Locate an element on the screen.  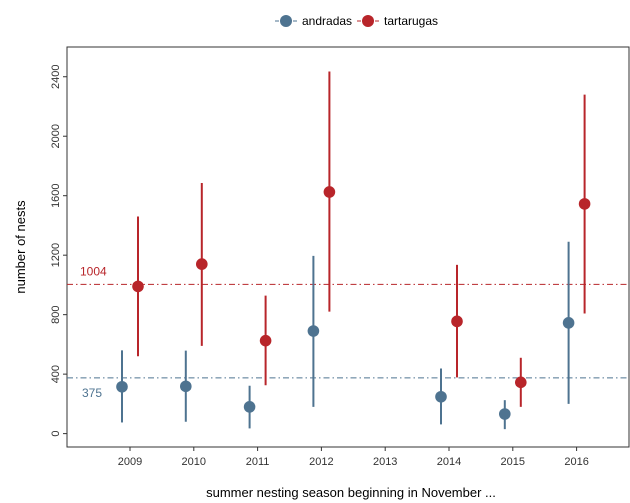
legend: andradas tartarugas is located at coordinates (356, 21).